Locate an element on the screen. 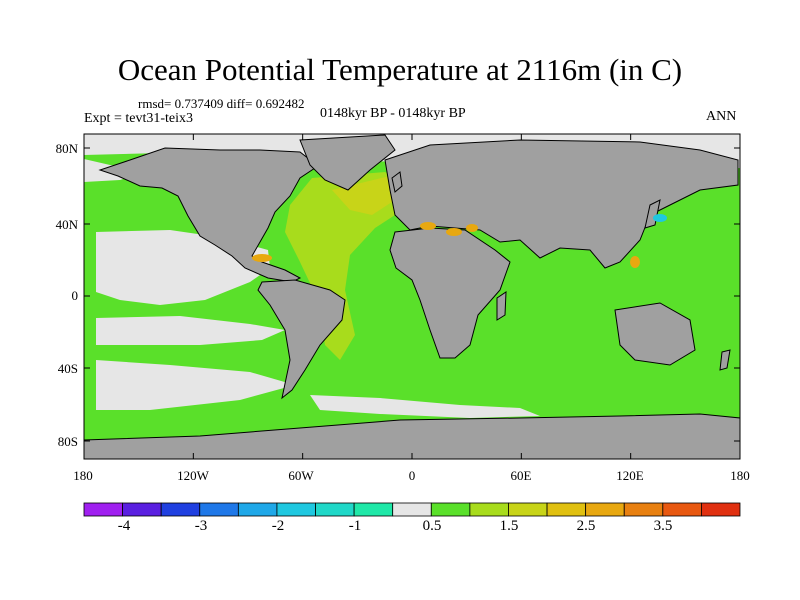 Image resolution: width=800 pixels, height=600 pixels. atlantic-warm-region is located at coordinates (342, 266).